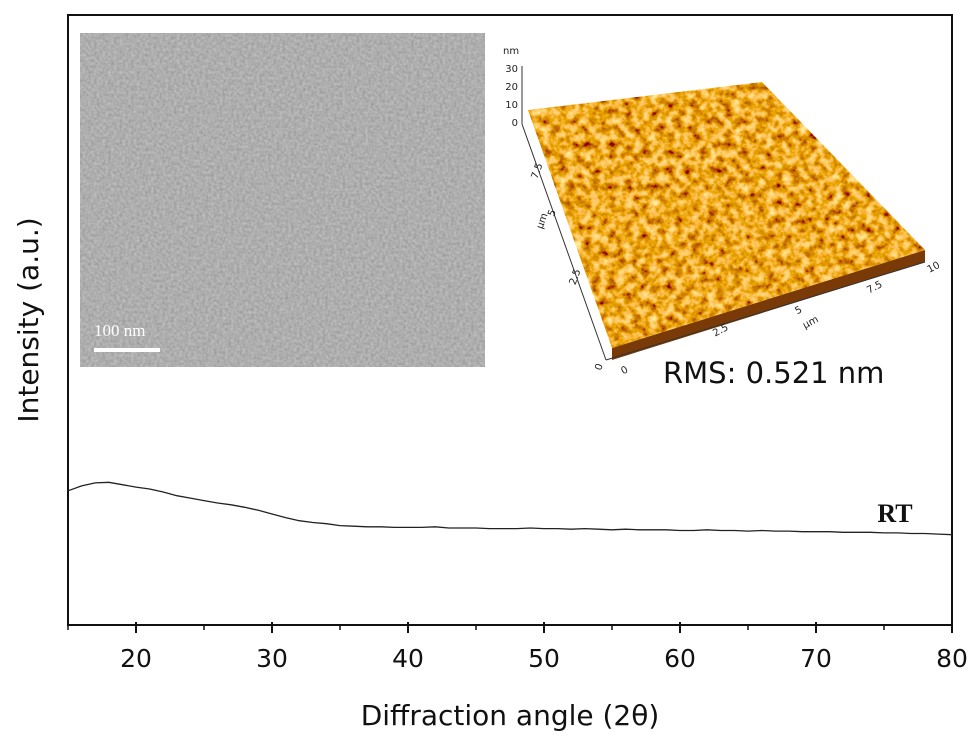 This screenshot has width=976, height=736. I want to click on afm-x-tick: 0, so click(624, 370).